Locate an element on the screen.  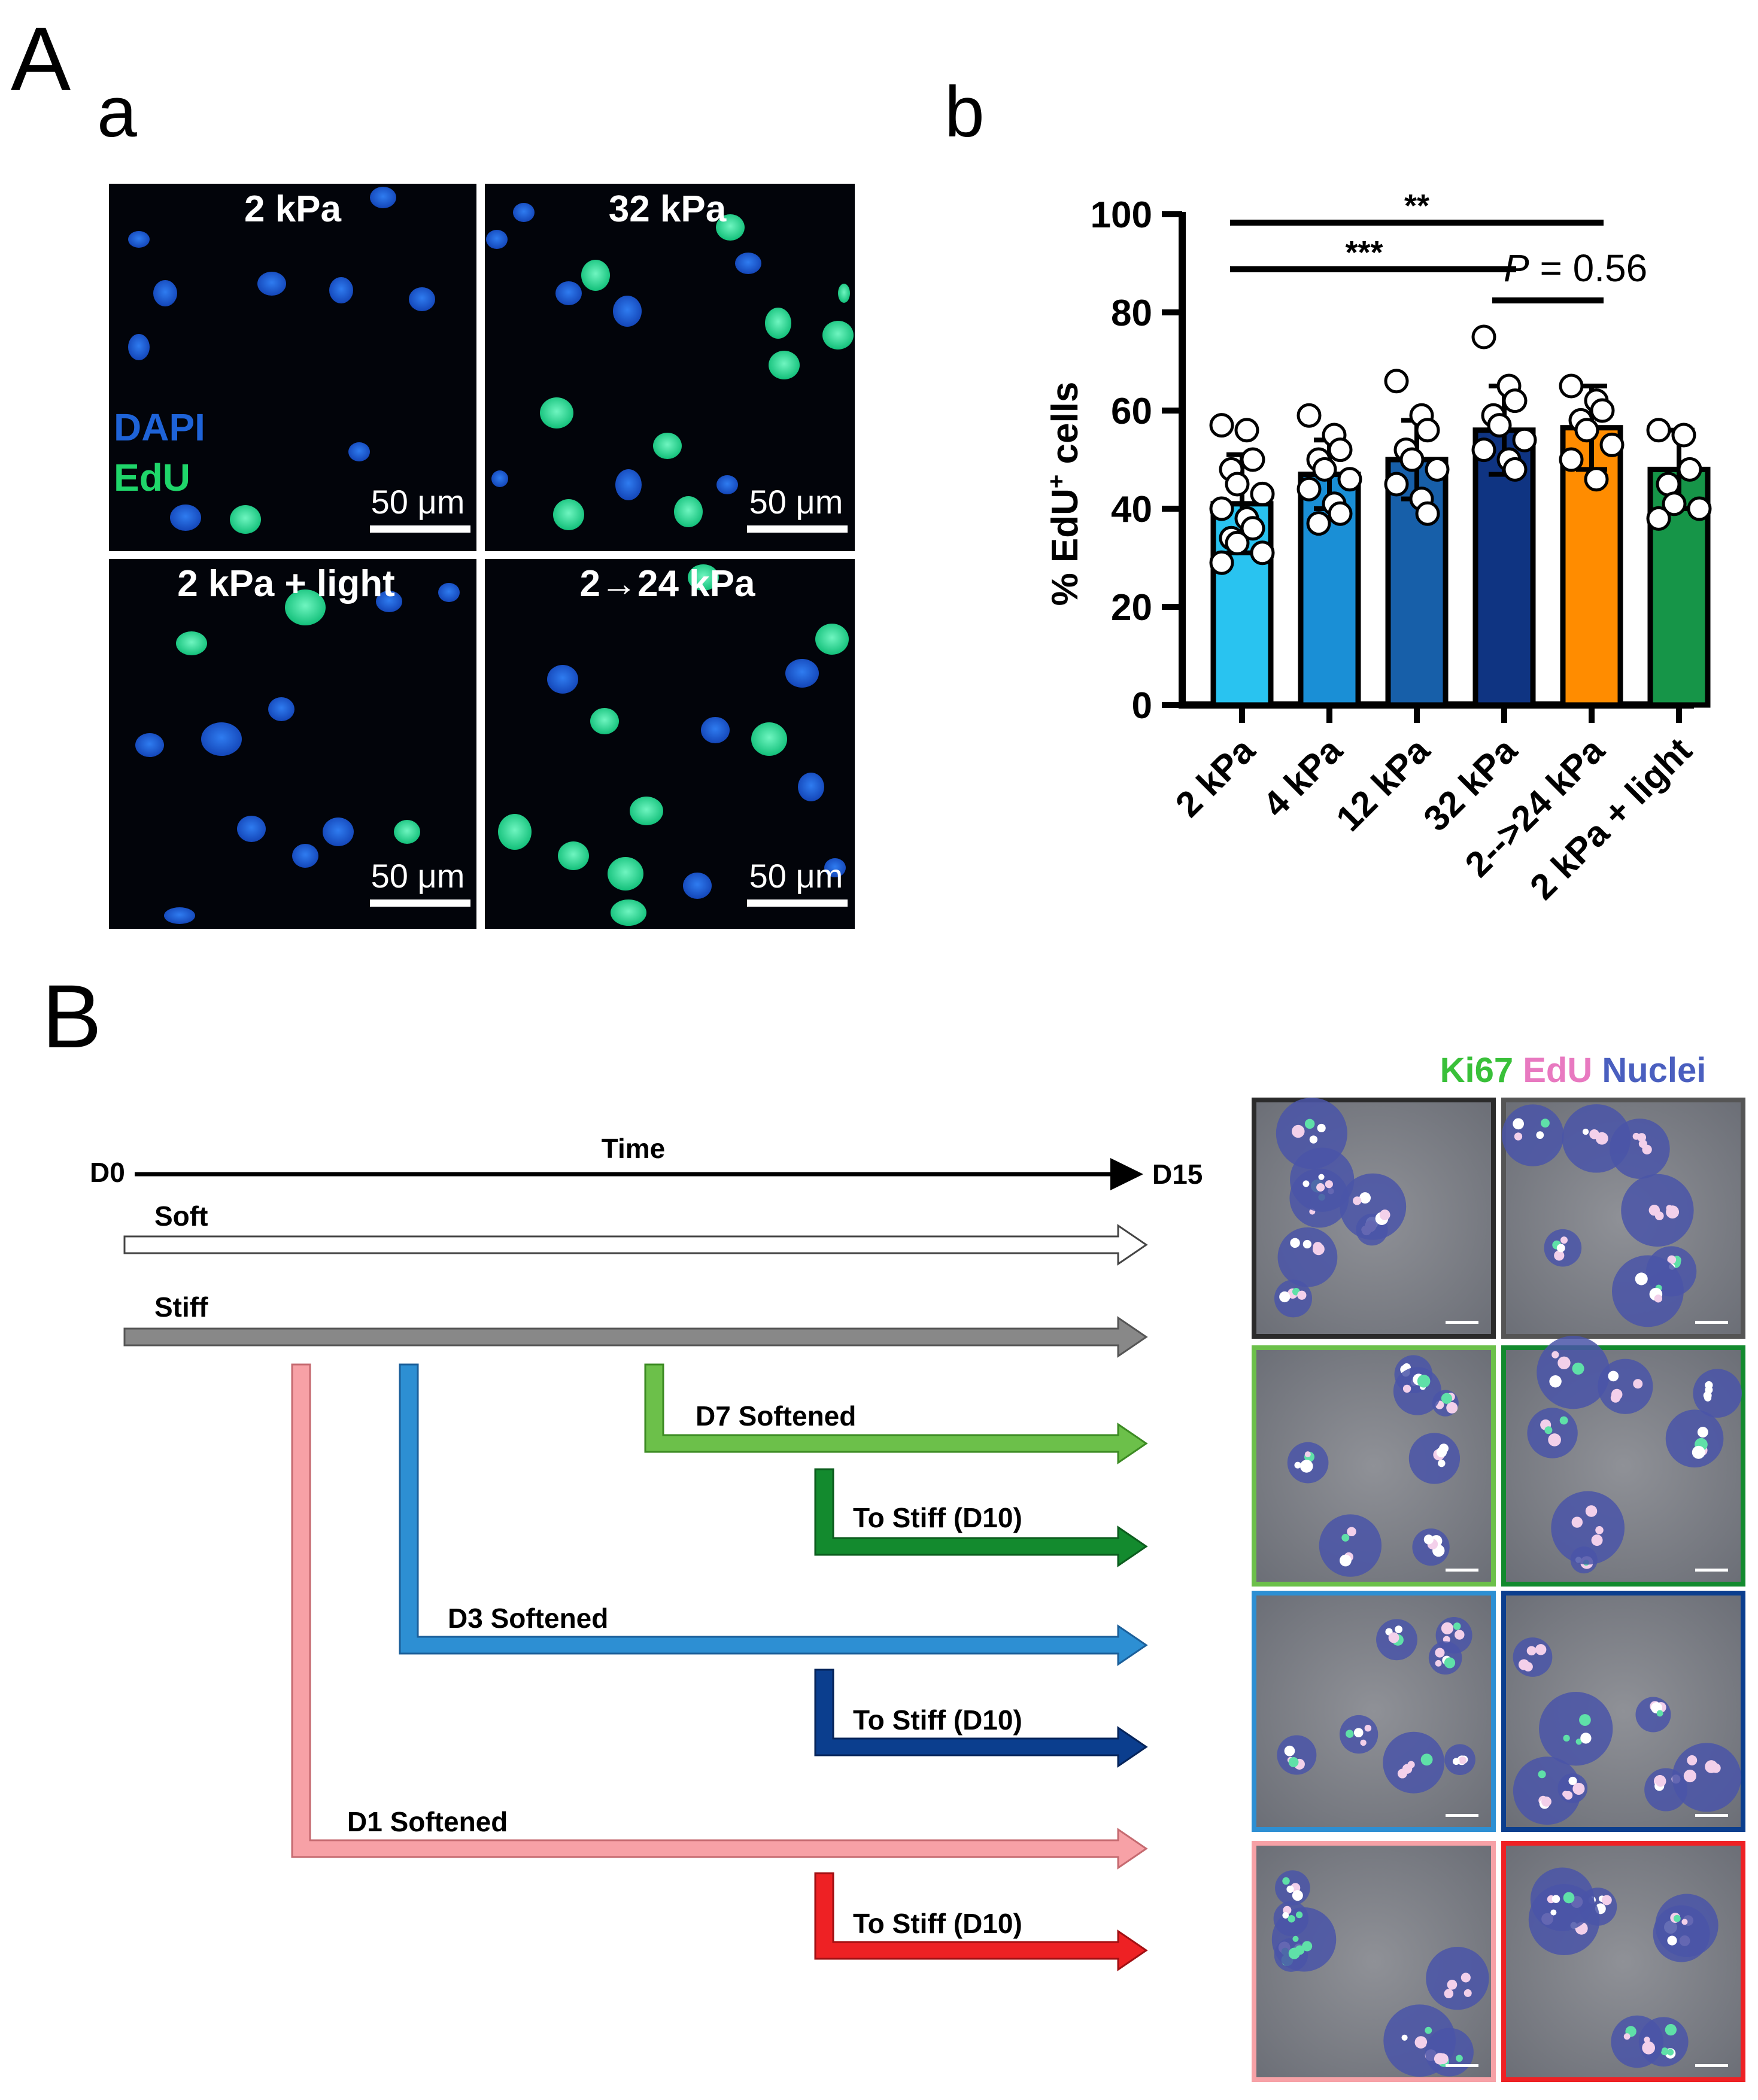
legend-edu: EdU is located at coordinates (152, 478).